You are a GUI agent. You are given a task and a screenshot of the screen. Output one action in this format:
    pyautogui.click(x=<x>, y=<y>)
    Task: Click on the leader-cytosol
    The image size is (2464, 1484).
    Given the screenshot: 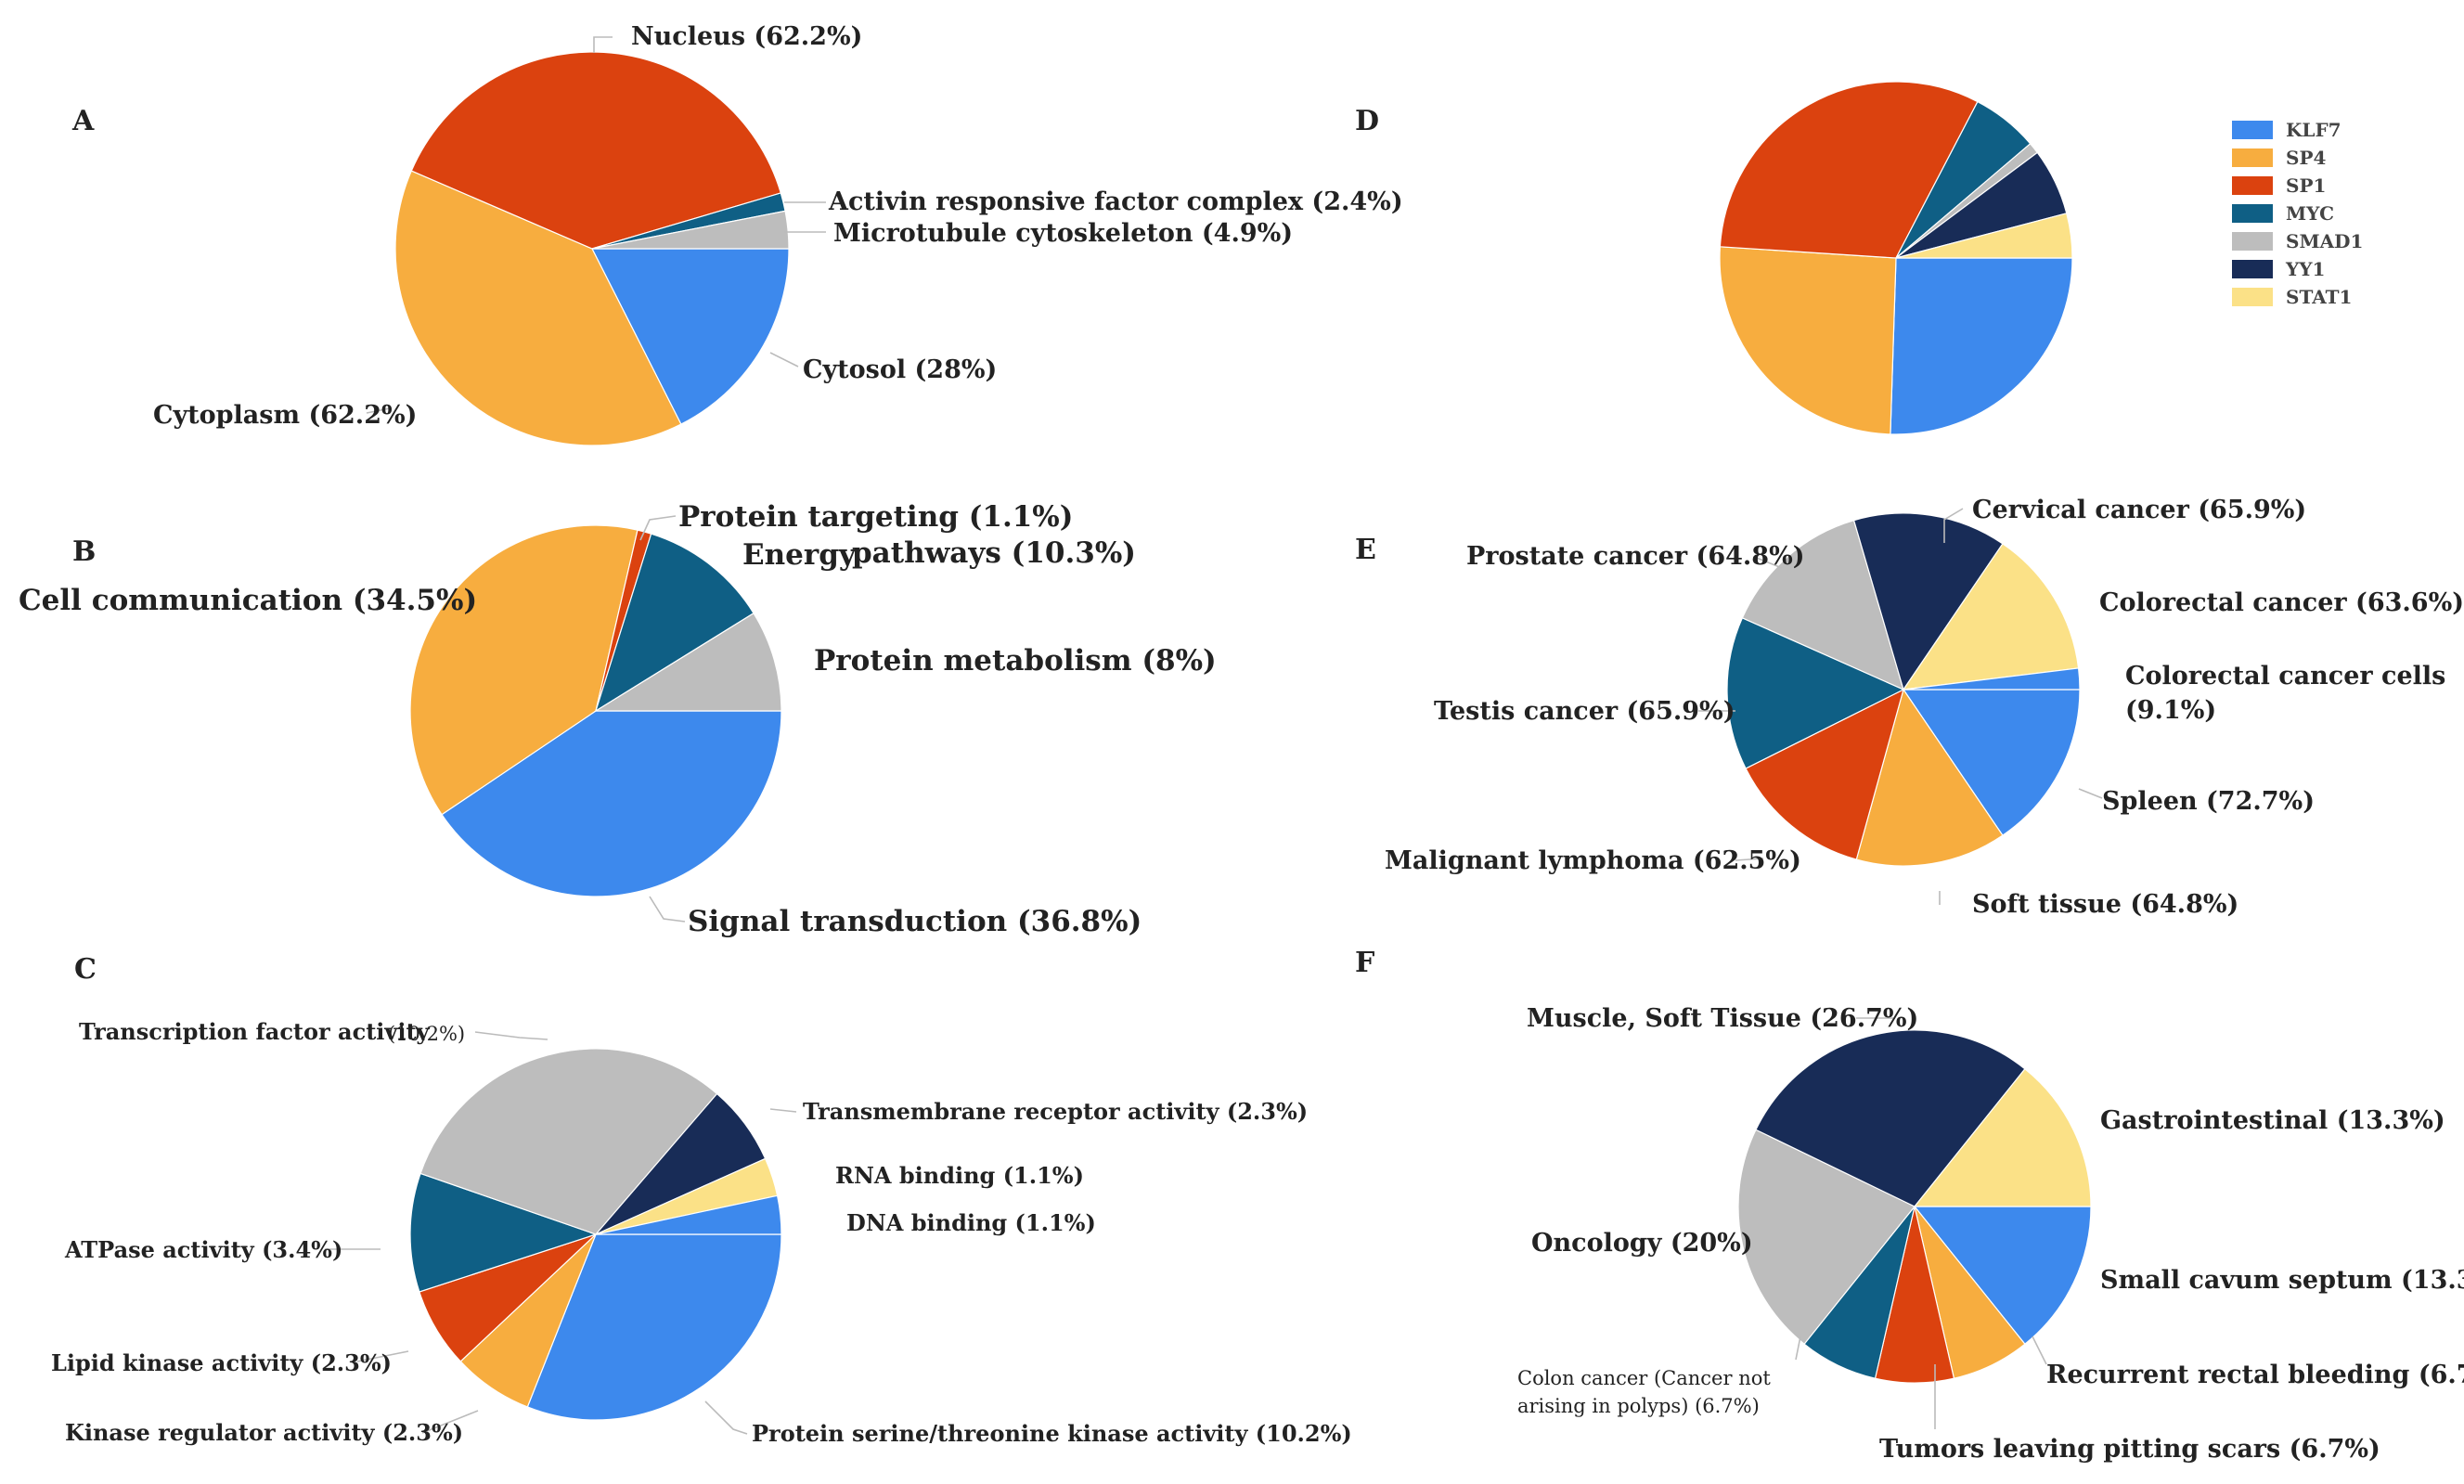 What is the action you would take?
    pyautogui.click(x=784, y=360)
    